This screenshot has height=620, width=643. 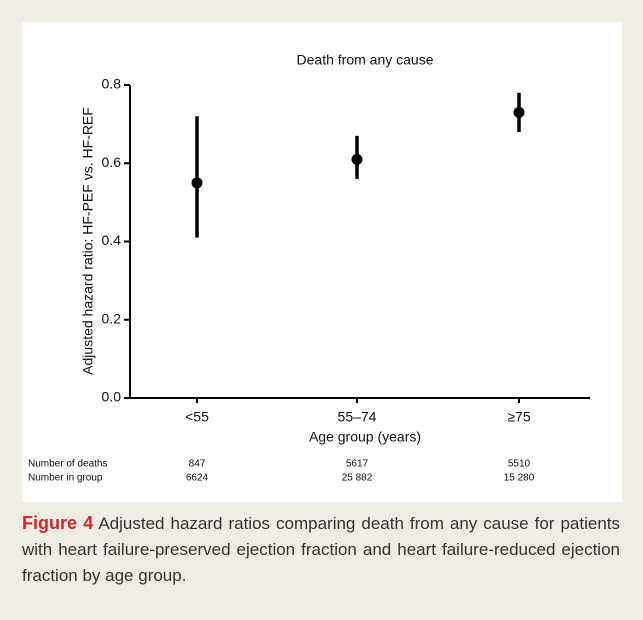 What do you see at coordinates (112, 318) in the screenshot?
I see `y-tick-label: 0.2` at bounding box center [112, 318].